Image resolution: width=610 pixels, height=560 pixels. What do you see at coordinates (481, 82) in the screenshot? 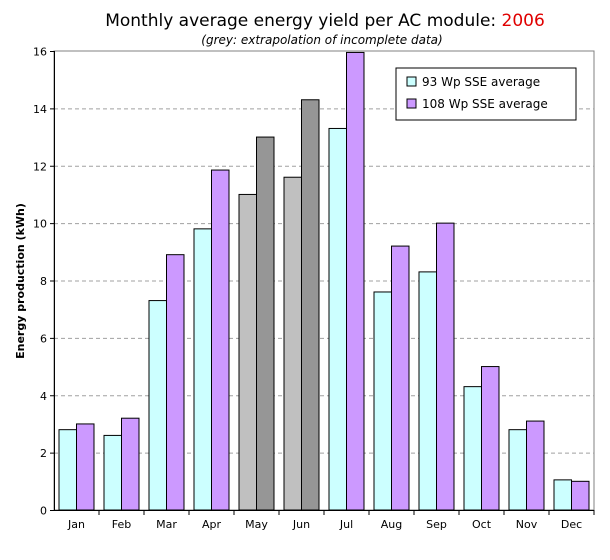
I see `legend-label-1: 93 Wp SSE average` at bounding box center [481, 82].